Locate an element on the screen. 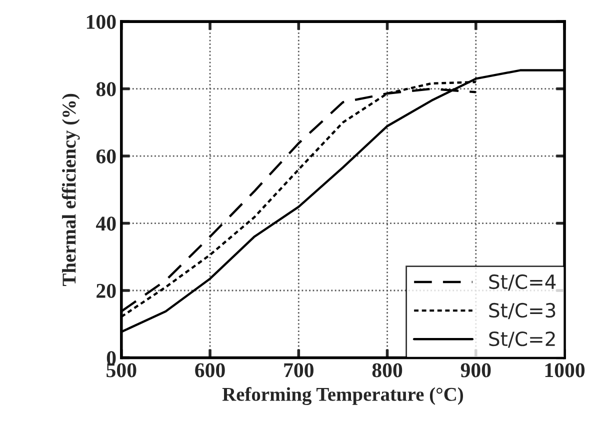 The height and width of the screenshot is (431, 607). y-tick-label: 80 is located at coordinates (106, 89).